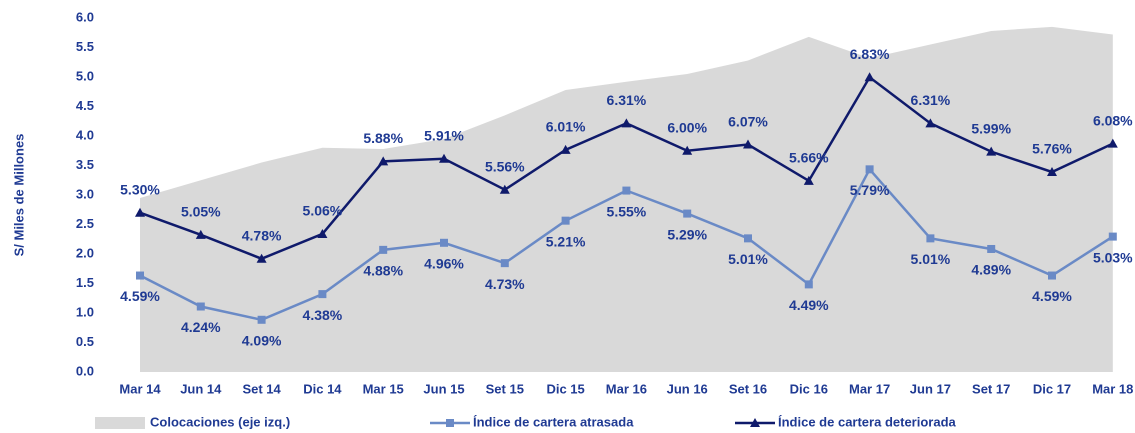 Image resolution: width=1135 pixels, height=433 pixels. I want to click on y-tick-label: 0.0, so click(85, 370).